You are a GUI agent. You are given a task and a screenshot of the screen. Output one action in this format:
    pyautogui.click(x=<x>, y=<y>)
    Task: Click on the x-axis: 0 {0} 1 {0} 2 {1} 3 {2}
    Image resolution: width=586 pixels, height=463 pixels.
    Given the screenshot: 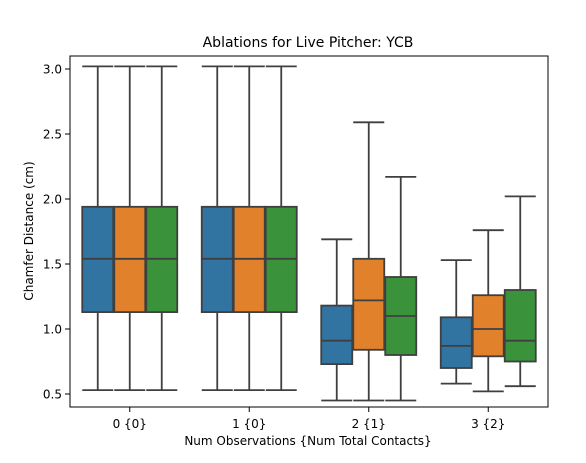 What is the action you would take?
    pyautogui.click(x=309, y=419)
    